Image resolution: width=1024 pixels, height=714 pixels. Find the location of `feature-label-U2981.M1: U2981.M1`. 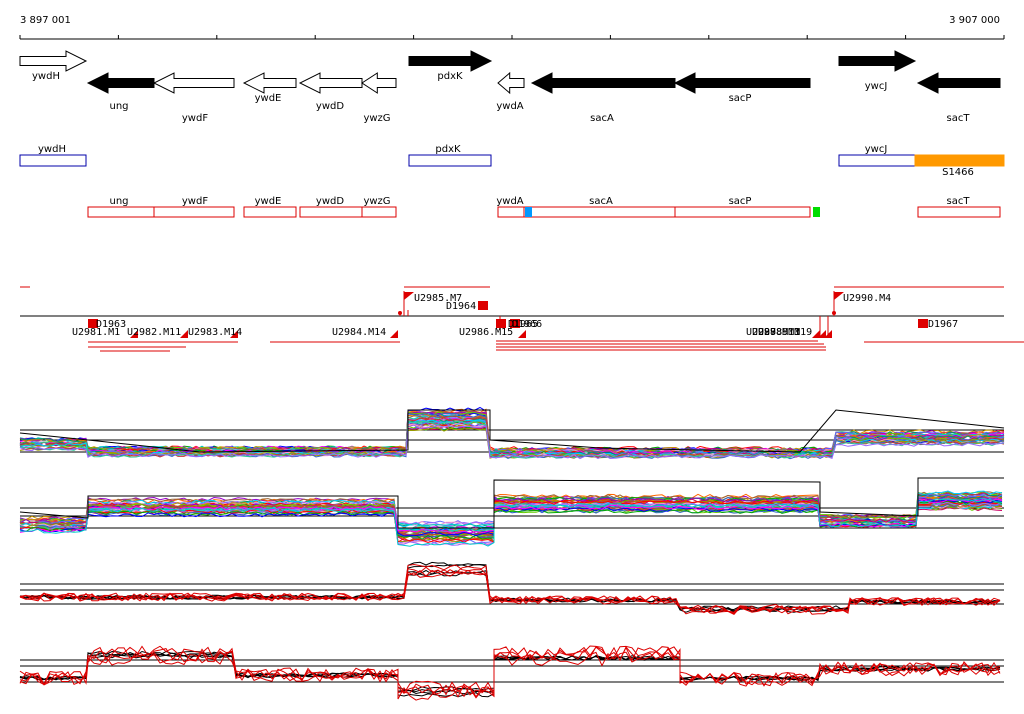

feature-label-U2981.M1: U2981.M1 is located at coordinates (96, 332).